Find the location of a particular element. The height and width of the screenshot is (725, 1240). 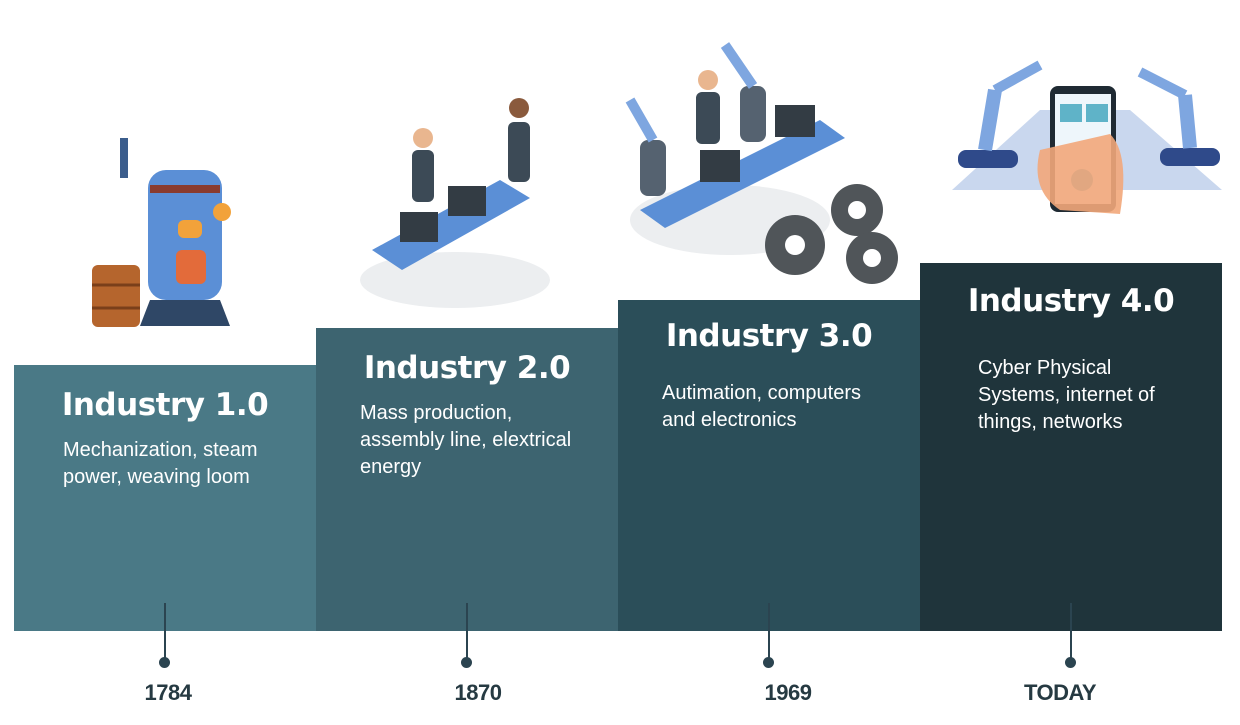

smart-factory-illustration is located at coordinates (1087, 137).